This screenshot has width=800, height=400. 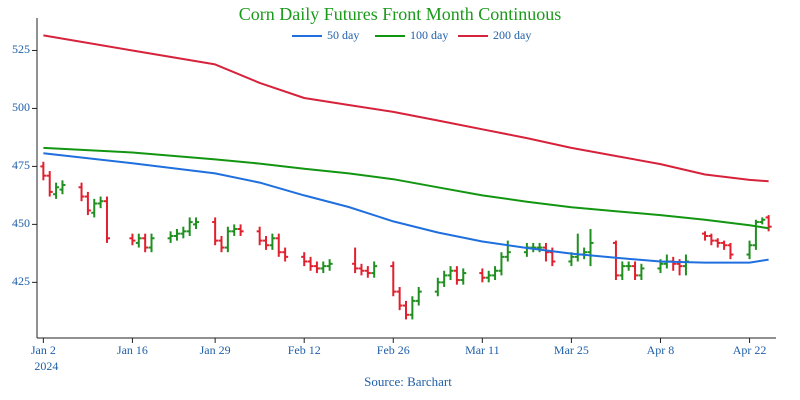 I want to click on legend-label: 100 day, so click(x=429, y=35).